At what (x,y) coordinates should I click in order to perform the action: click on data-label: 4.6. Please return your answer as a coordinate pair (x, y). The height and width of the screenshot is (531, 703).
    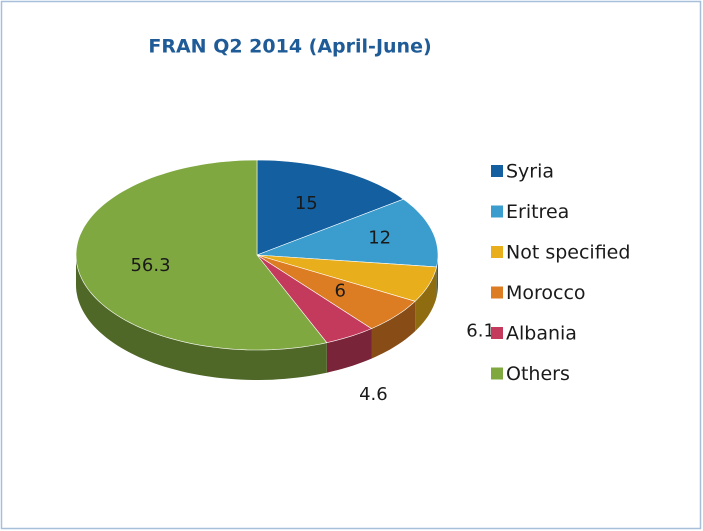
    Looking at the image, I should click on (373, 394).